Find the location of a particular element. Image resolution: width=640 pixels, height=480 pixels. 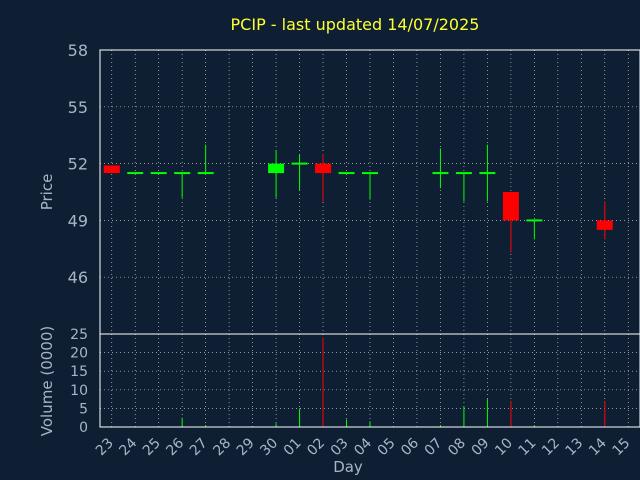

x-tick-label: 26 is located at coordinates (175, 447).